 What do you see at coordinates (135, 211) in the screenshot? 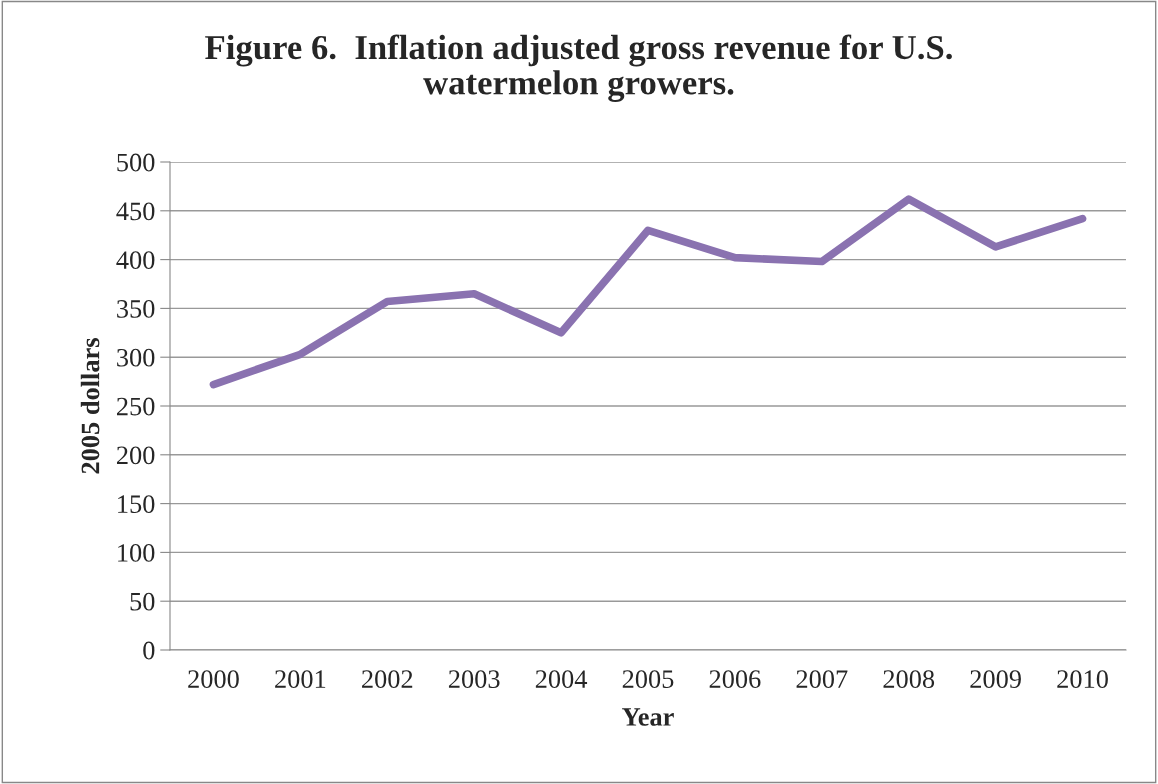
I see `y-tick-label: 450` at bounding box center [135, 211].